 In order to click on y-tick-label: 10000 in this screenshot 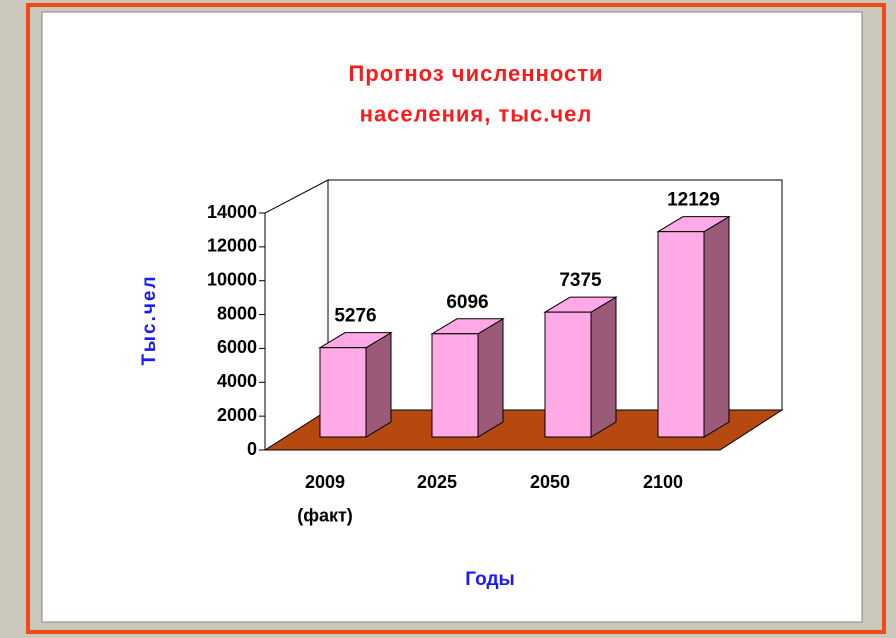, I will do `click(232, 279)`.